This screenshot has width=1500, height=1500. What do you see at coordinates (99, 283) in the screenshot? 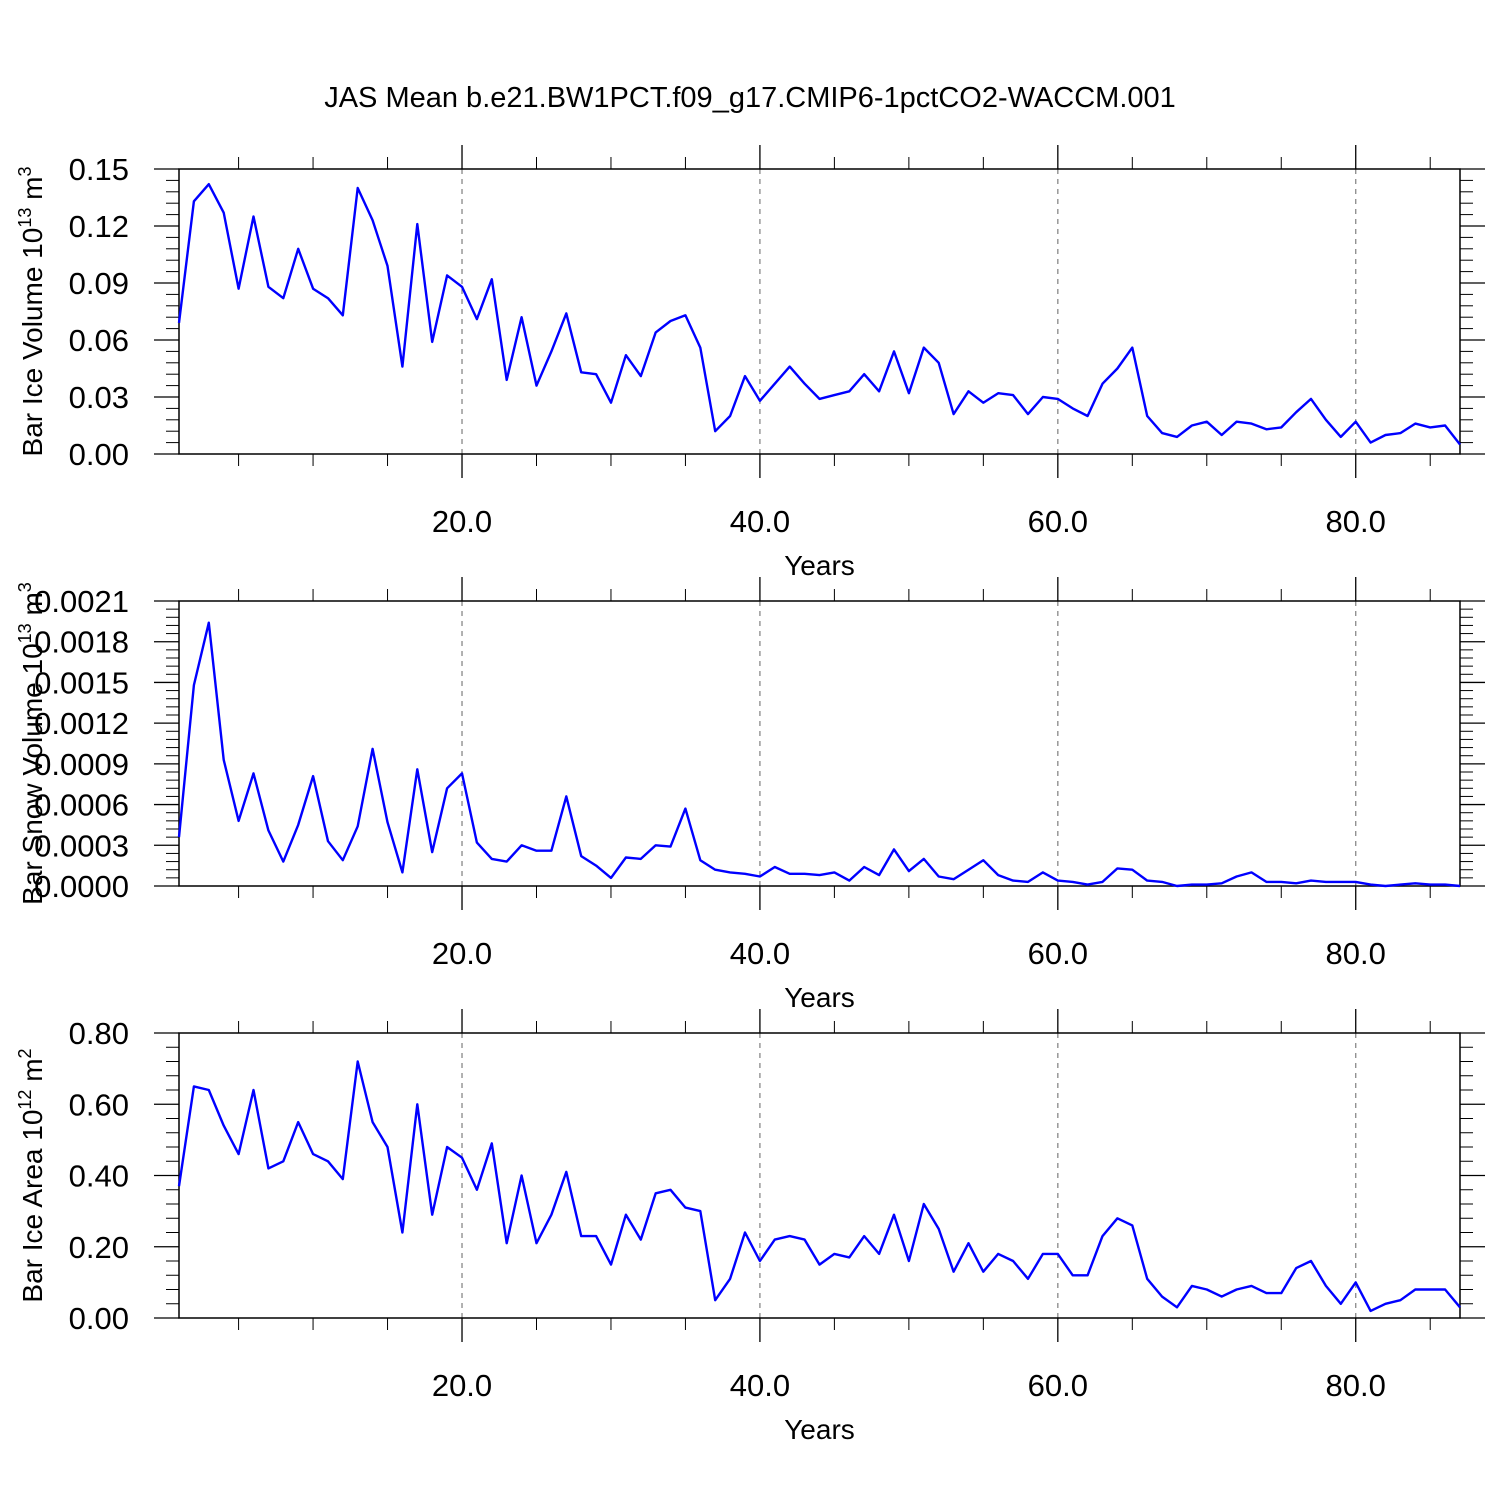
I see `y-tick-label: 0.09` at bounding box center [99, 283].